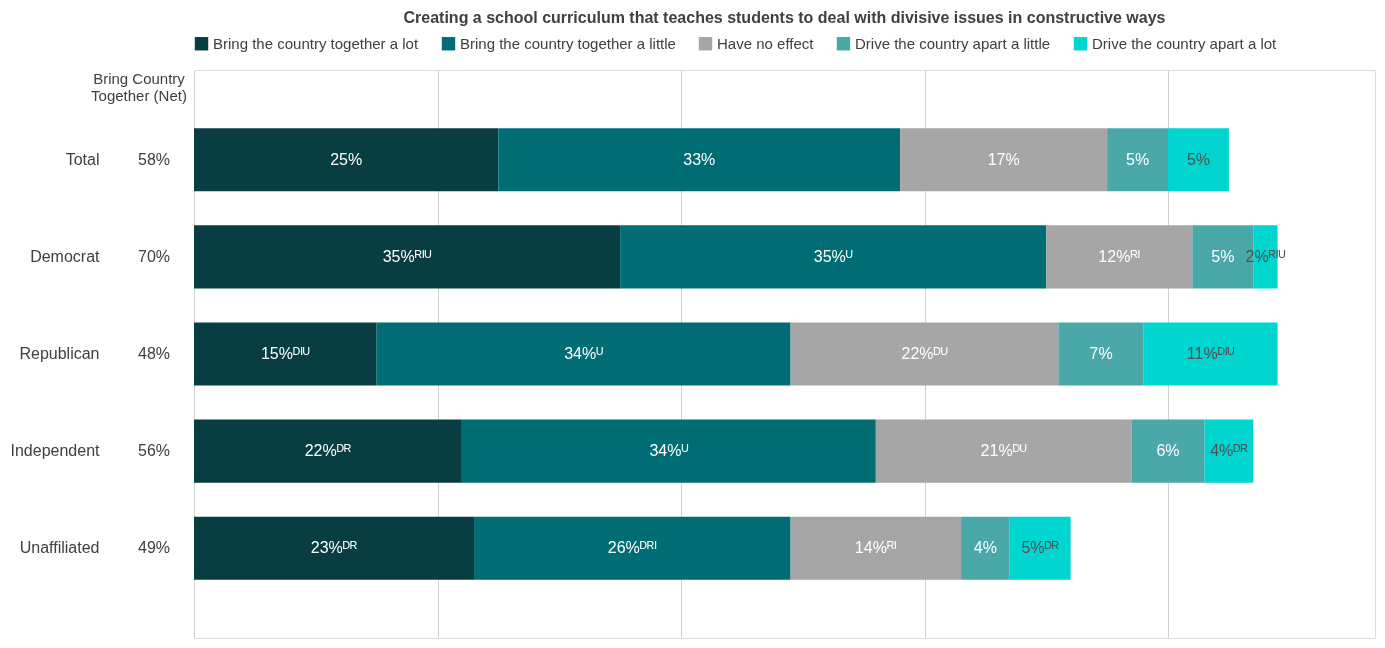 This screenshot has height=648, width=1385. I want to click on data-label: 22%ᴰᵁ, so click(924, 353).